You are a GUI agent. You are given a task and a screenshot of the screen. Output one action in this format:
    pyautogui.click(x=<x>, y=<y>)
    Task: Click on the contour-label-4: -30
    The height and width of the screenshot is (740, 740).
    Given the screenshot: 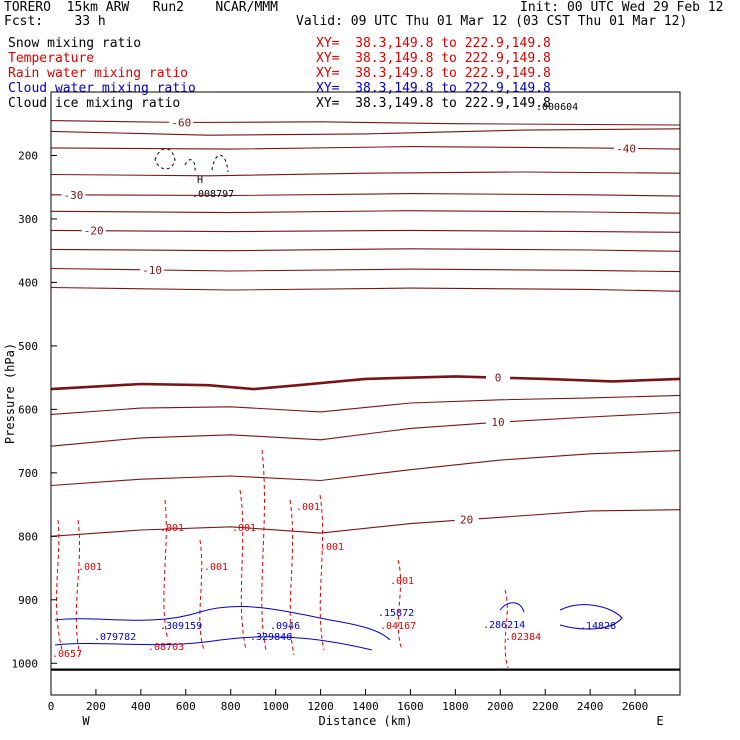 What is the action you would take?
    pyautogui.click(x=74, y=195)
    